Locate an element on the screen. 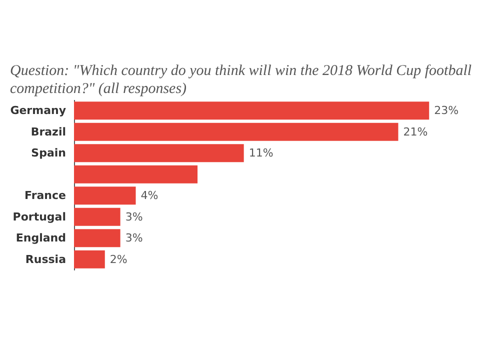 The height and width of the screenshot is (362, 500). y-tick-label: Spain is located at coordinates (48, 153).